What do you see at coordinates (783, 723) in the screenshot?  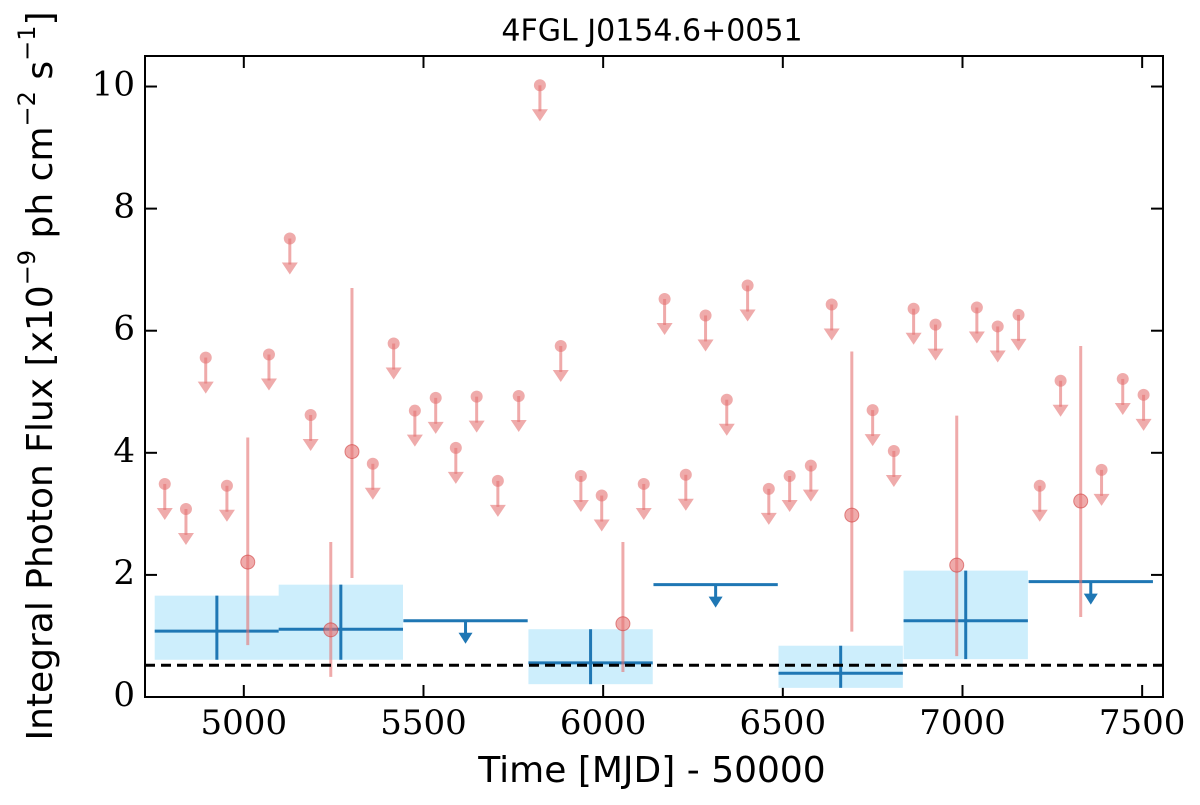 I see `x-tick-label: 6500` at bounding box center [783, 723].